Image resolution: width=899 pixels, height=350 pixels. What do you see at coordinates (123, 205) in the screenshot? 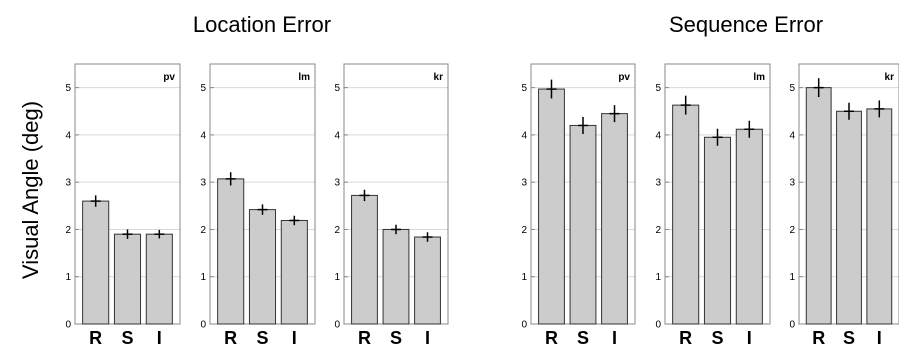
I see `panel-loc-pv: 0 1 2 3 4 5 pv R S I` at bounding box center [123, 205].